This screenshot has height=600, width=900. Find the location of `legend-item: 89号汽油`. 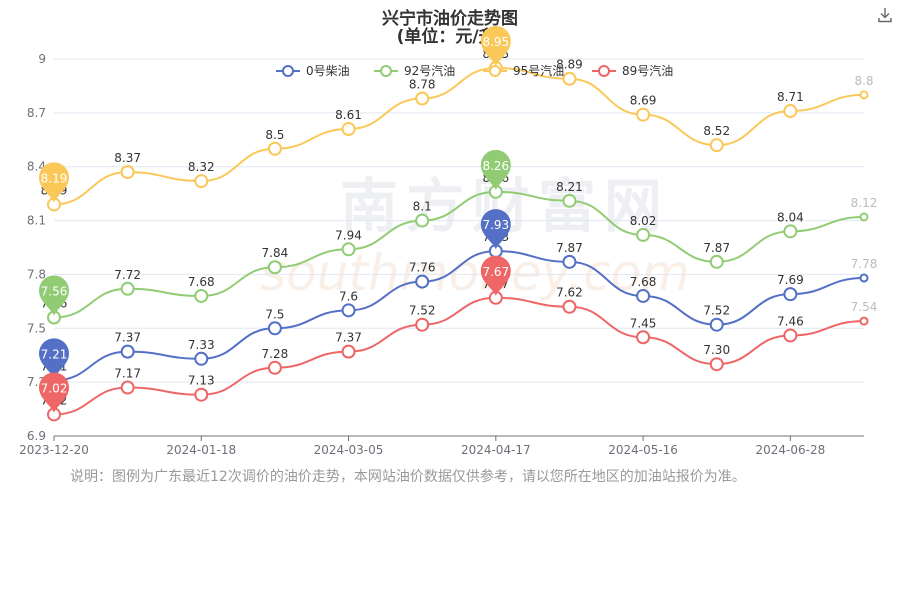

legend-item: 89号汽油 is located at coordinates (632, 70).